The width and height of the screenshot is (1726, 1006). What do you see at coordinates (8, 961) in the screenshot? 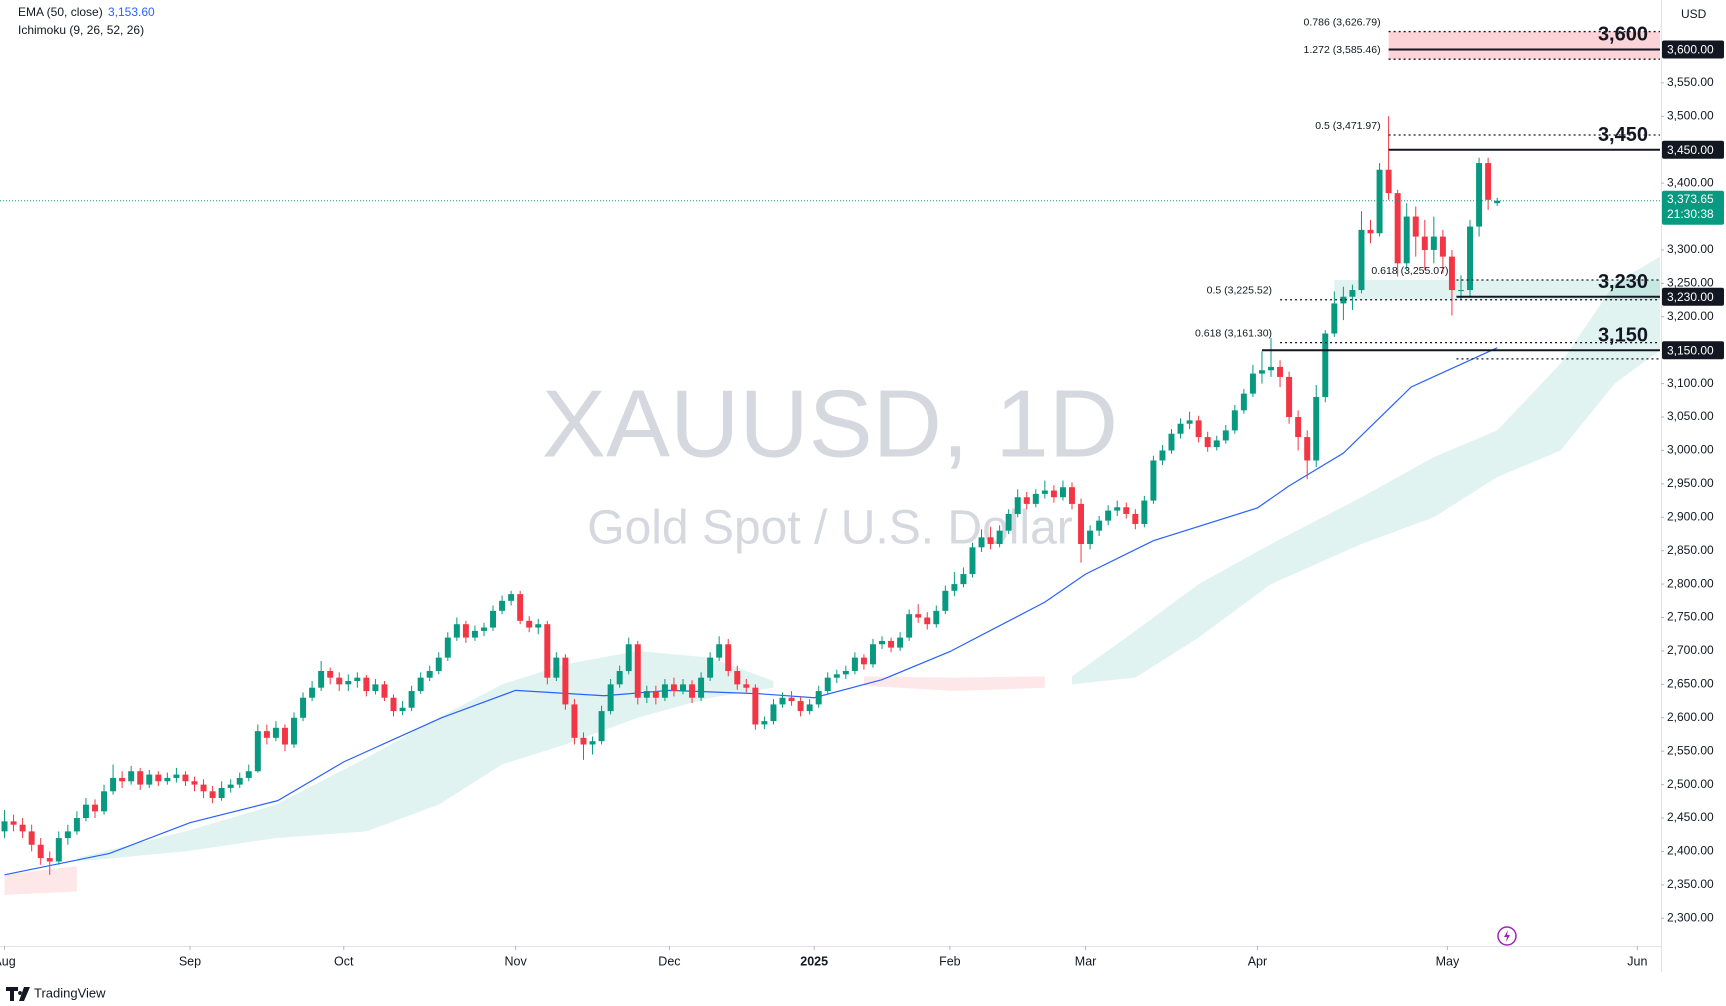
I see `x-tick-label: Aug` at bounding box center [8, 961].